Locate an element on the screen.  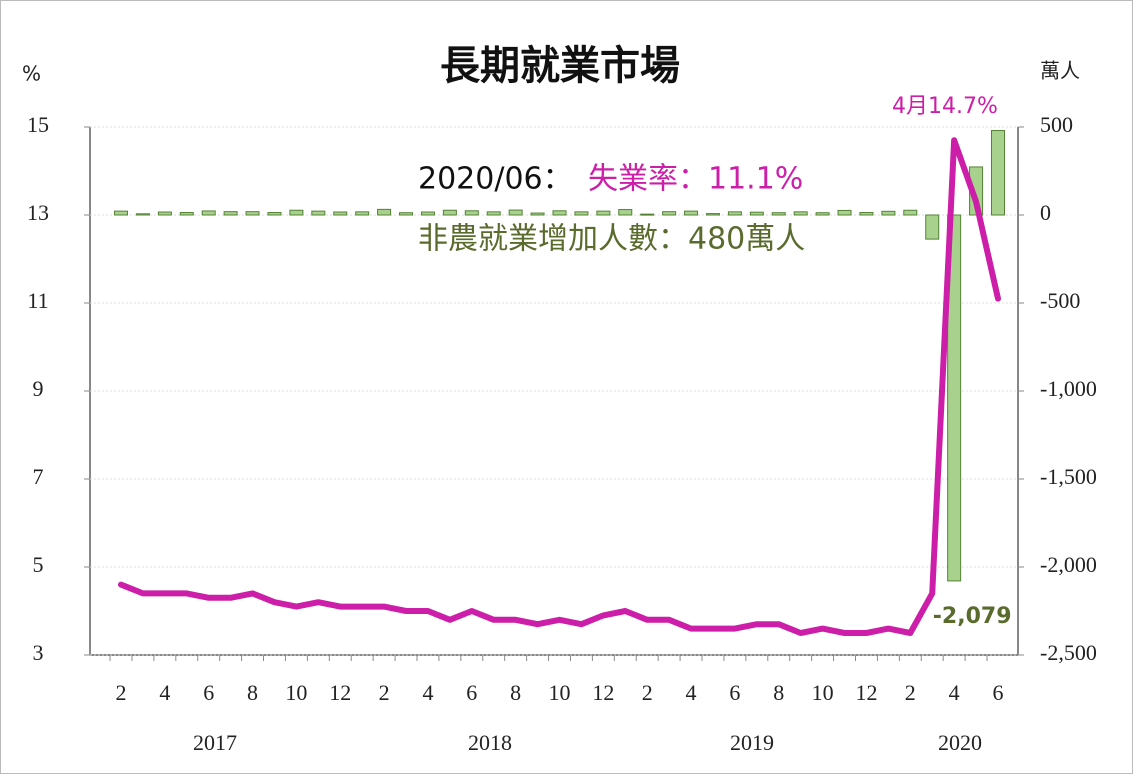
year-label: 2020 is located at coordinates (960, 742).